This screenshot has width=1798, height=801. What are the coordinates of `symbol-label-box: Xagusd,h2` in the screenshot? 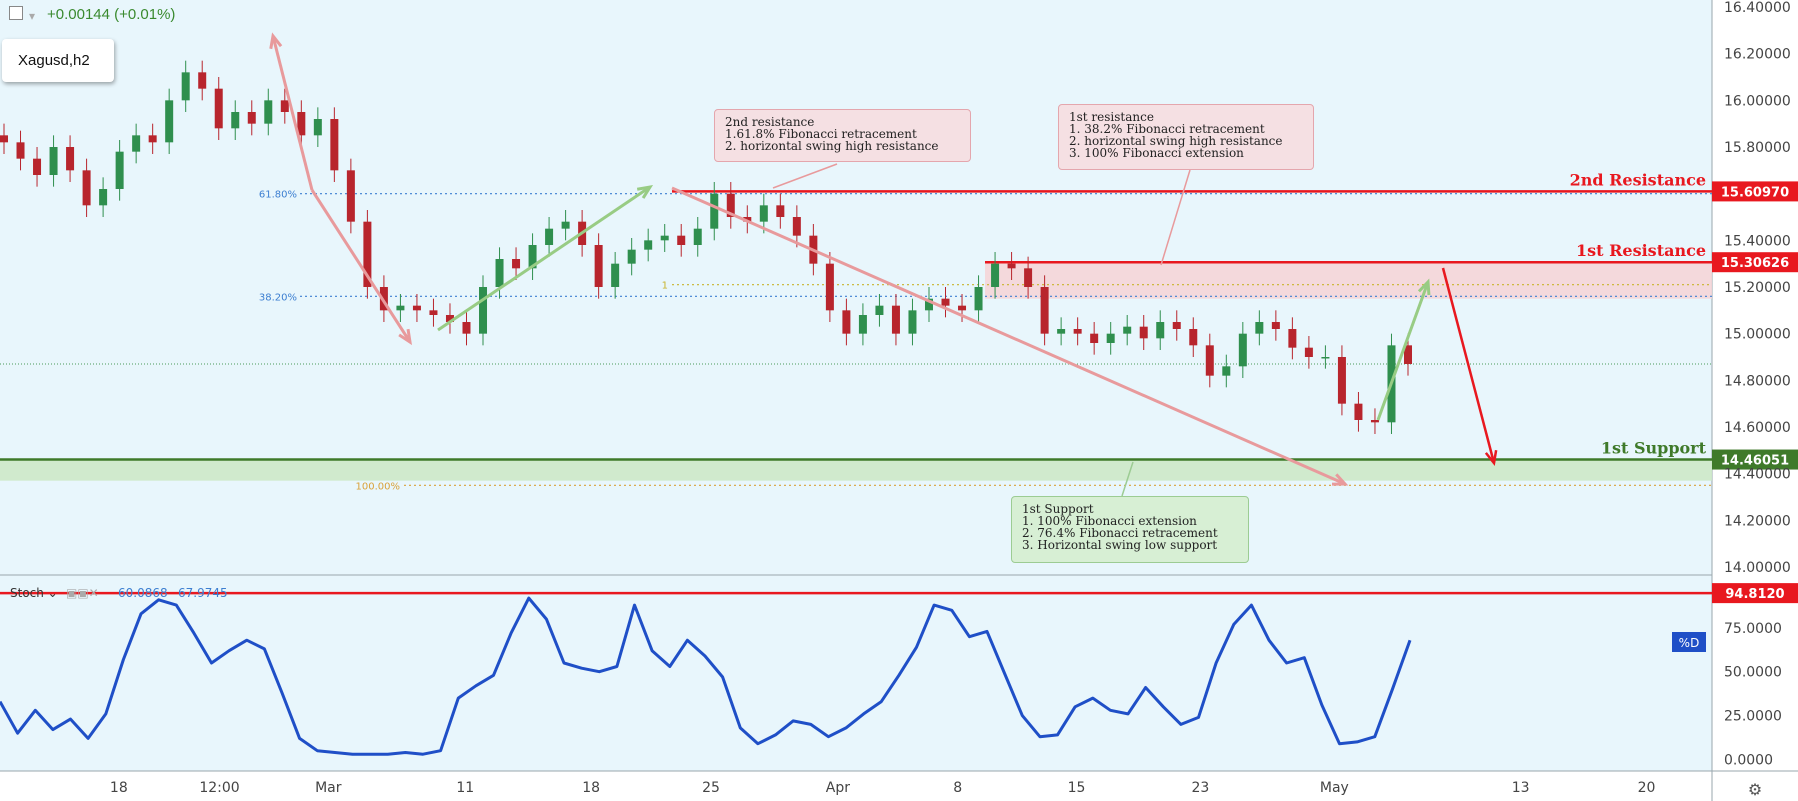 It's located at (58, 60).